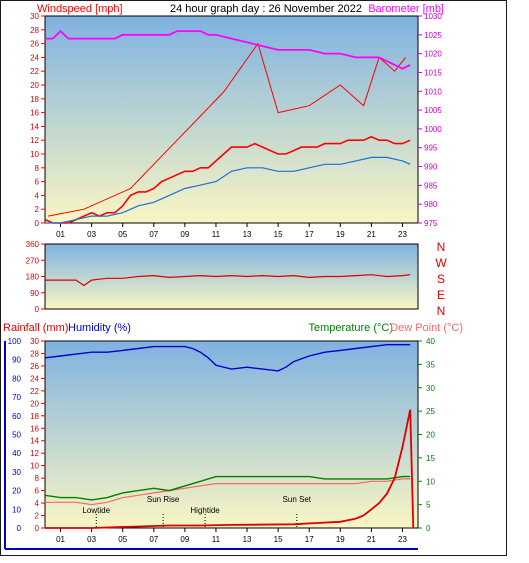 The height and width of the screenshot is (563, 529). Describe the element at coordinates (34, 466) in the screenshot. I see `rain-tick-label: 10` at that location.